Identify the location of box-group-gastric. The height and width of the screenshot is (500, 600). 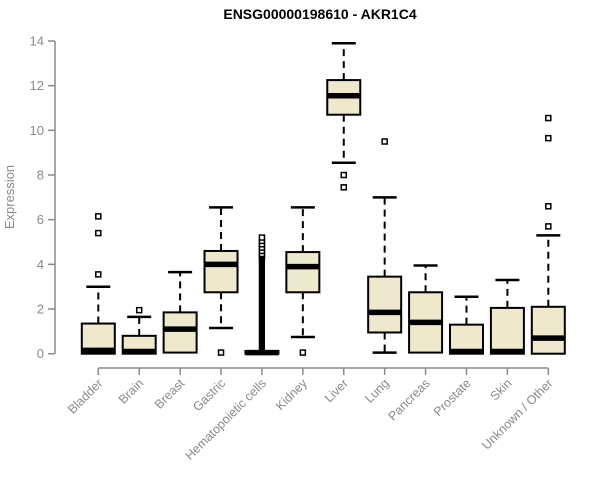
(221, 281).